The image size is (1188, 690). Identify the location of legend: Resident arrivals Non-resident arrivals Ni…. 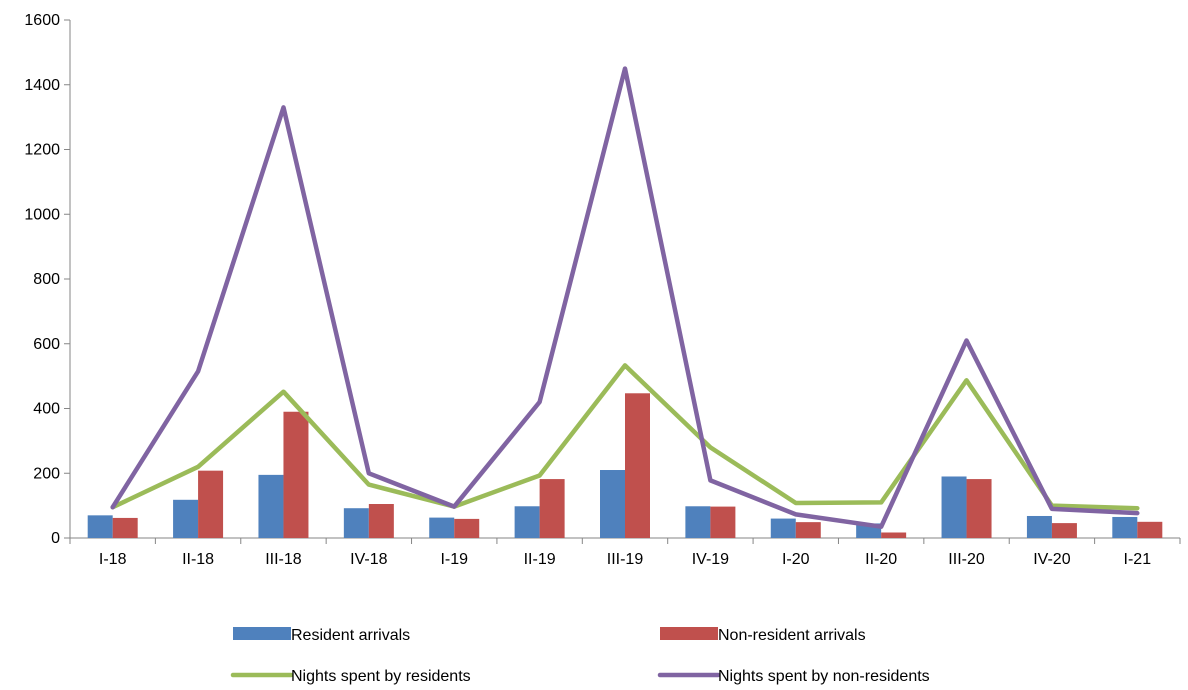
(580, 656).